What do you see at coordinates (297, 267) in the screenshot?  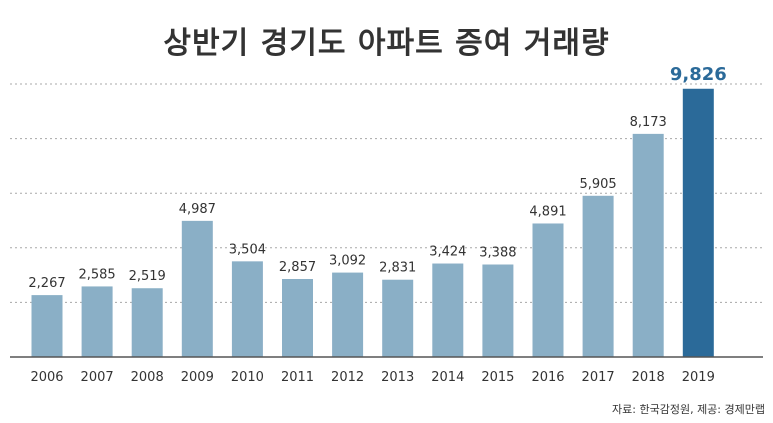 I see `value-label-2011: 2,857` at bounding box center [297, 267].